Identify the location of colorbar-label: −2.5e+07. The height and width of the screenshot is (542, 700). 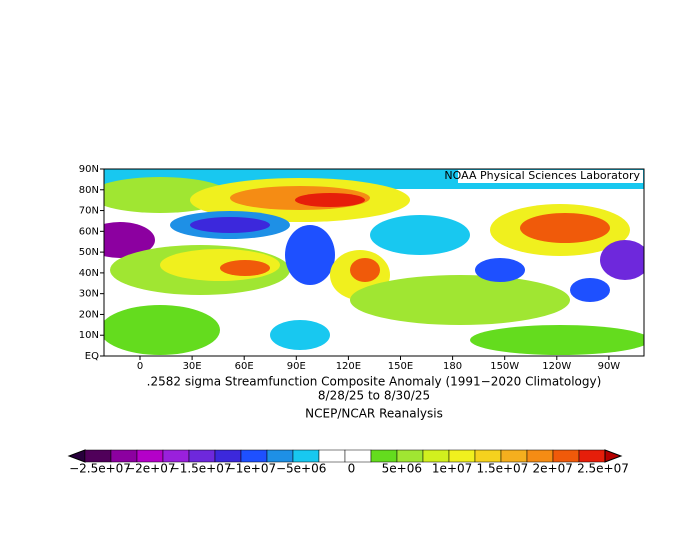
(100, 469).